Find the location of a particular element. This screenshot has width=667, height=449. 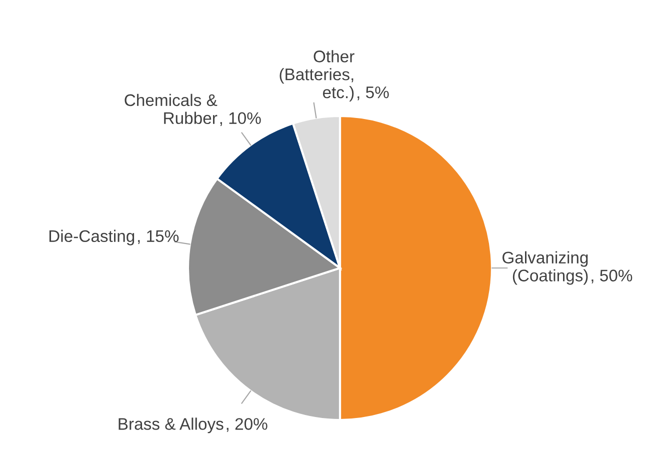

data-label: , 15% is located at coordinates (158, 237).